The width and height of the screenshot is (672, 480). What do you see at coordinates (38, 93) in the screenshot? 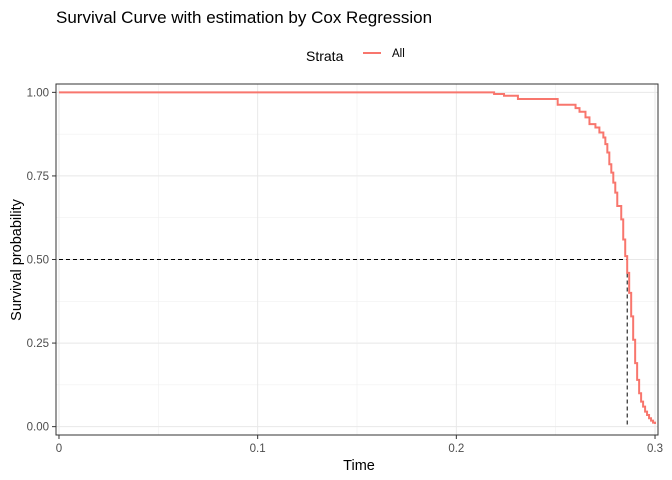
I see `y-tick-label: 1.00` at bounding box center [38, 93].